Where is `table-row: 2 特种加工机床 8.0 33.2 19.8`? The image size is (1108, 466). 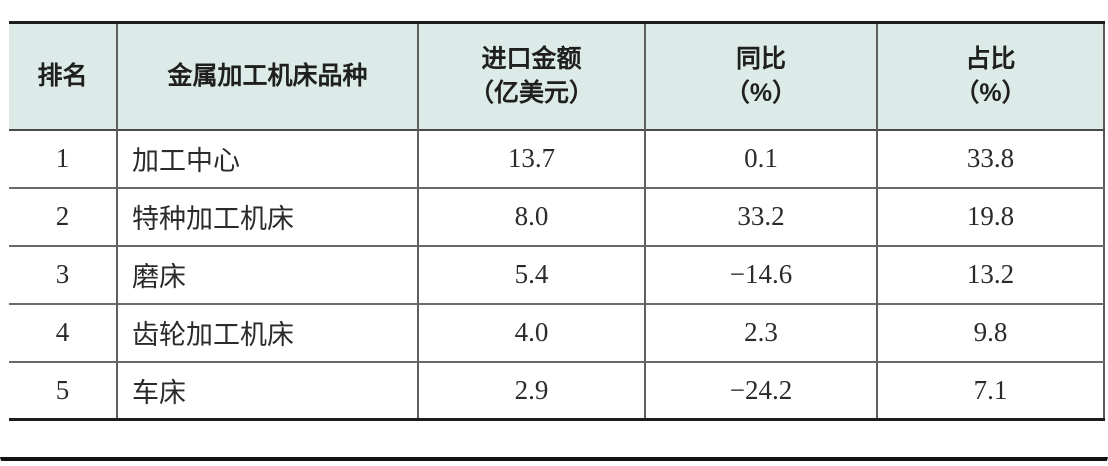 table-row: 2 特种加工机床 8.0 33.2 19.8 is located at coordinates (556, 216).